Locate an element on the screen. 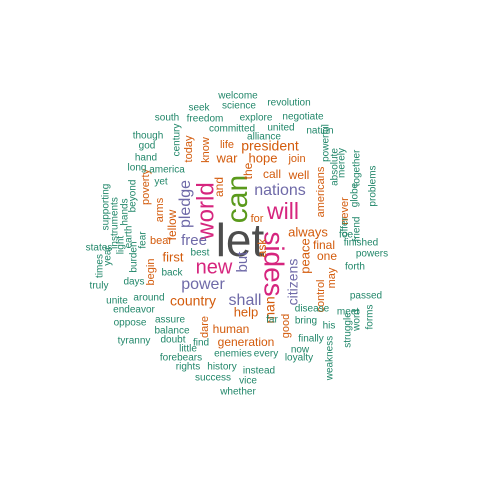 The height and width of the screenshot is (480, 480). word-long: long is located at coordinates (137, 168).